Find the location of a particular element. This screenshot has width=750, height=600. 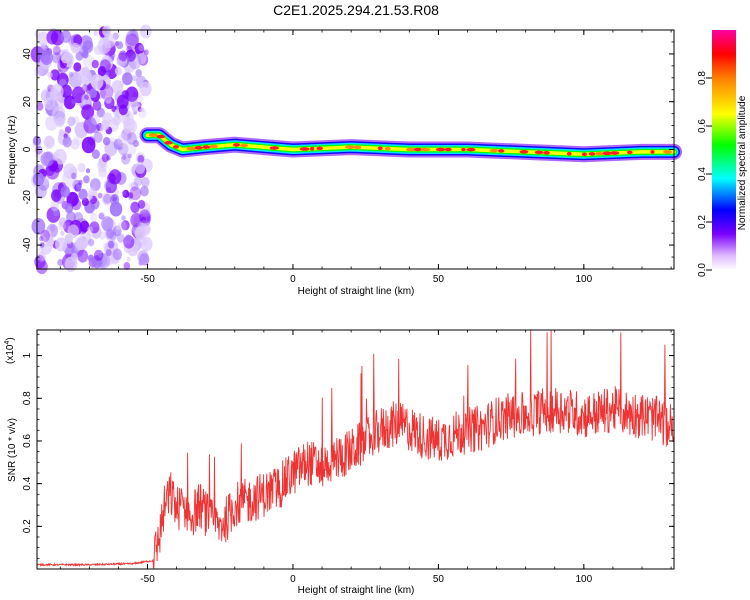

y-tick-label: 20 is located at coordinates (27, 102).